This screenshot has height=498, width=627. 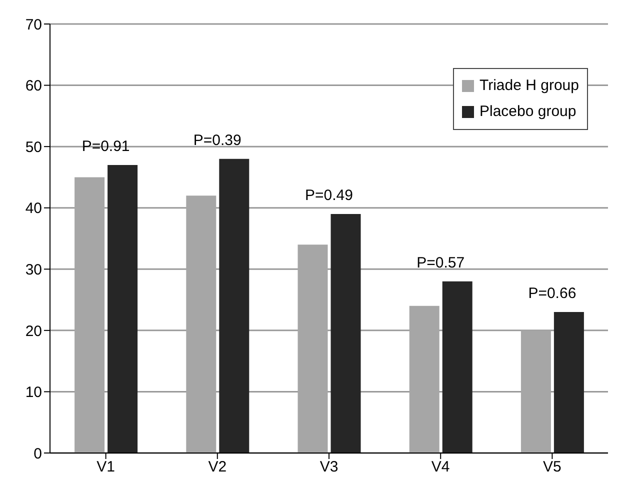 What do you see at coordinates (440, 263) in the screenshot?
I see `annotation: P=0.57` at bounding box center [440, 263].